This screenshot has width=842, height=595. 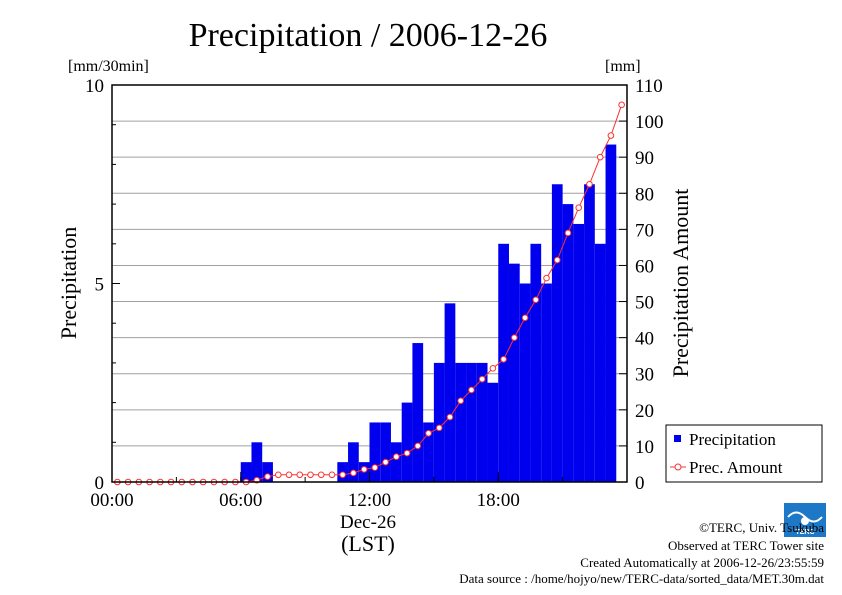 What do you see at coordinates (369, 500) in the screenshot?
I see `x-tick-label: 12:00` at bounding box center [369, 500].